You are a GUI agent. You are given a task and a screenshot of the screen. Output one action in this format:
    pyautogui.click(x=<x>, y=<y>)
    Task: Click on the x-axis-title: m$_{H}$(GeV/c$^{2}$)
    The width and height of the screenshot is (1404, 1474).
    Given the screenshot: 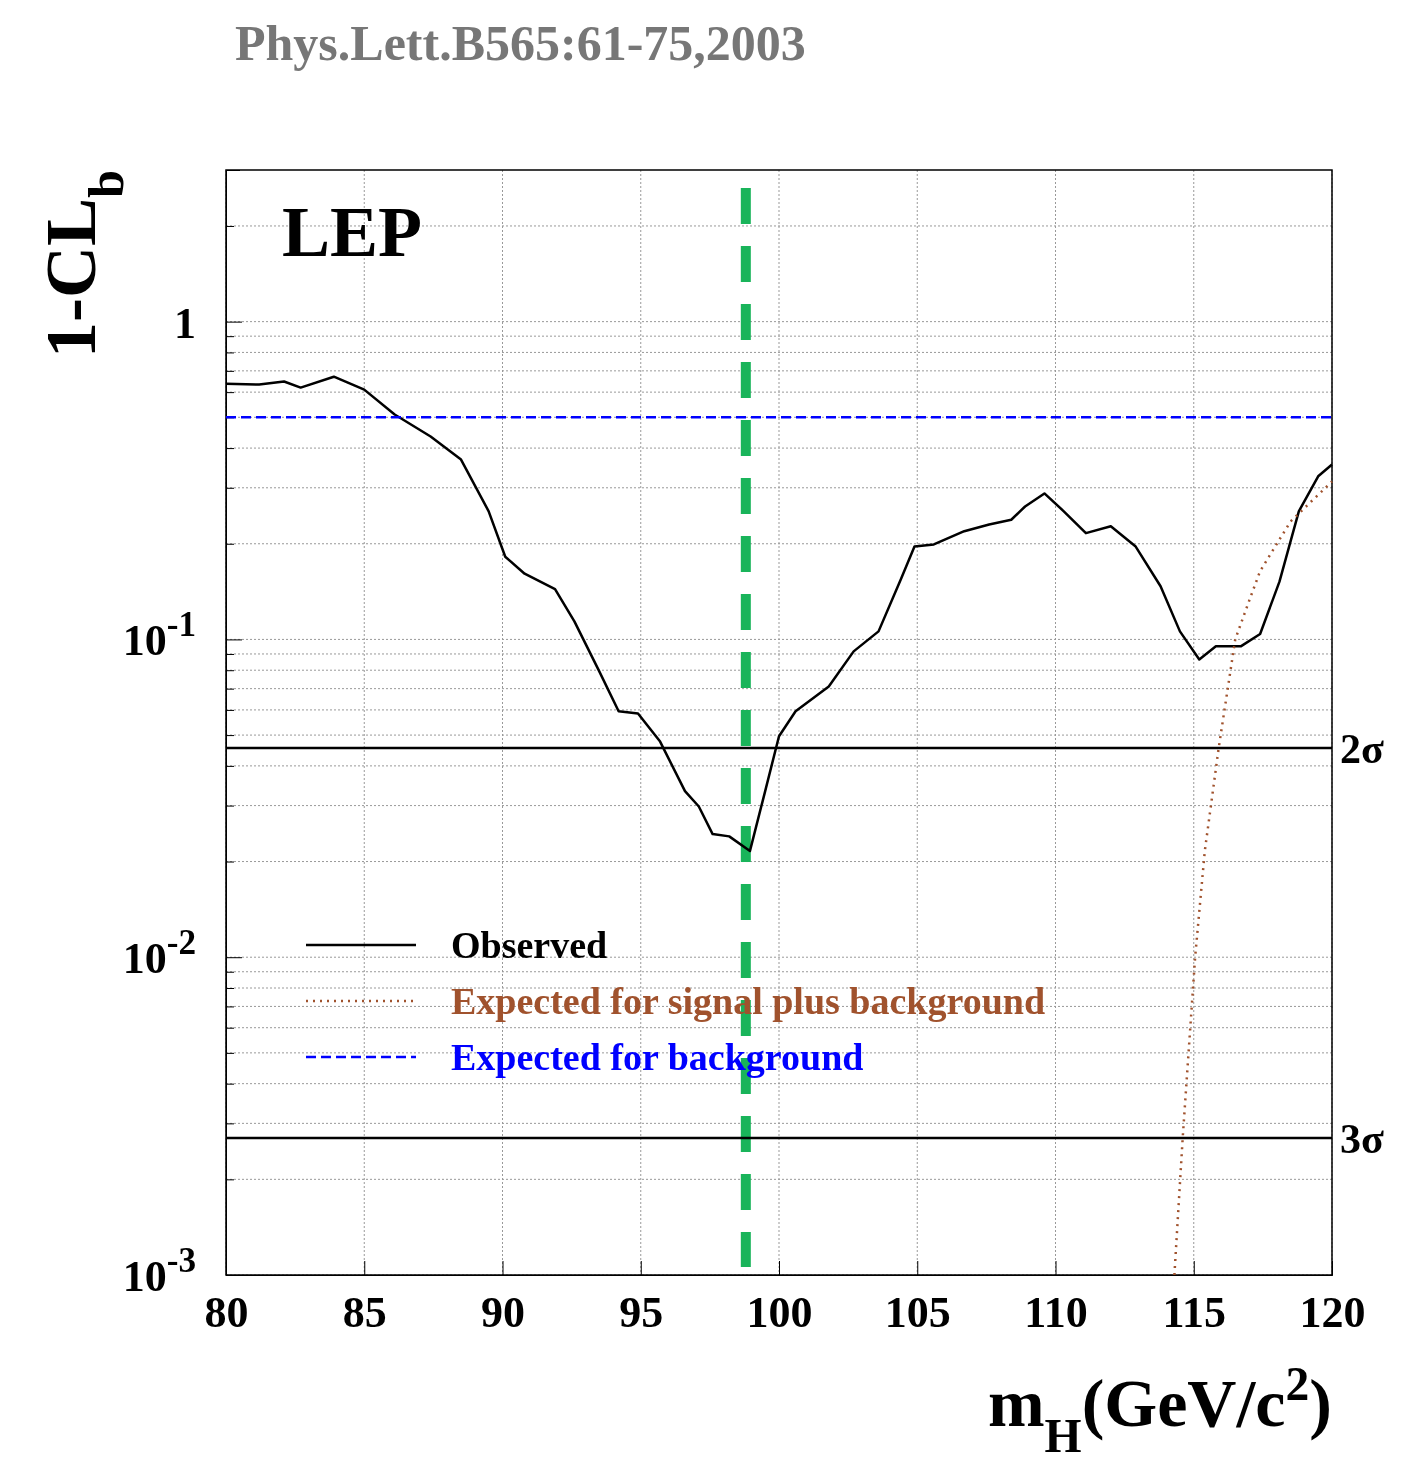 What is the action you would take?
    pyautogui.click(x=1159, y=1410)
    